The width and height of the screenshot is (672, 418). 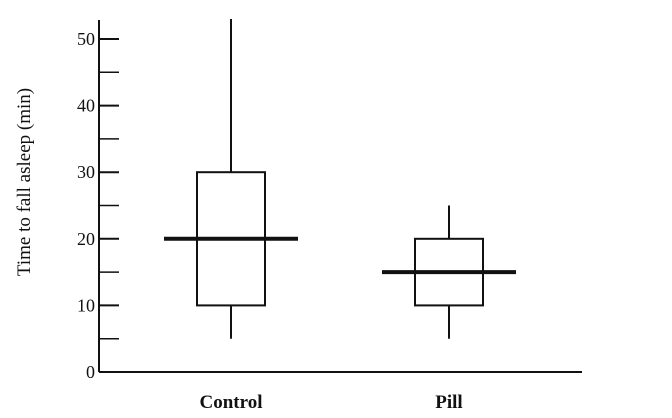 What do you see at coordinates (86, 106) in the screenshot?
I see `y-tick-label: 40` at bounding box center [86, 106].